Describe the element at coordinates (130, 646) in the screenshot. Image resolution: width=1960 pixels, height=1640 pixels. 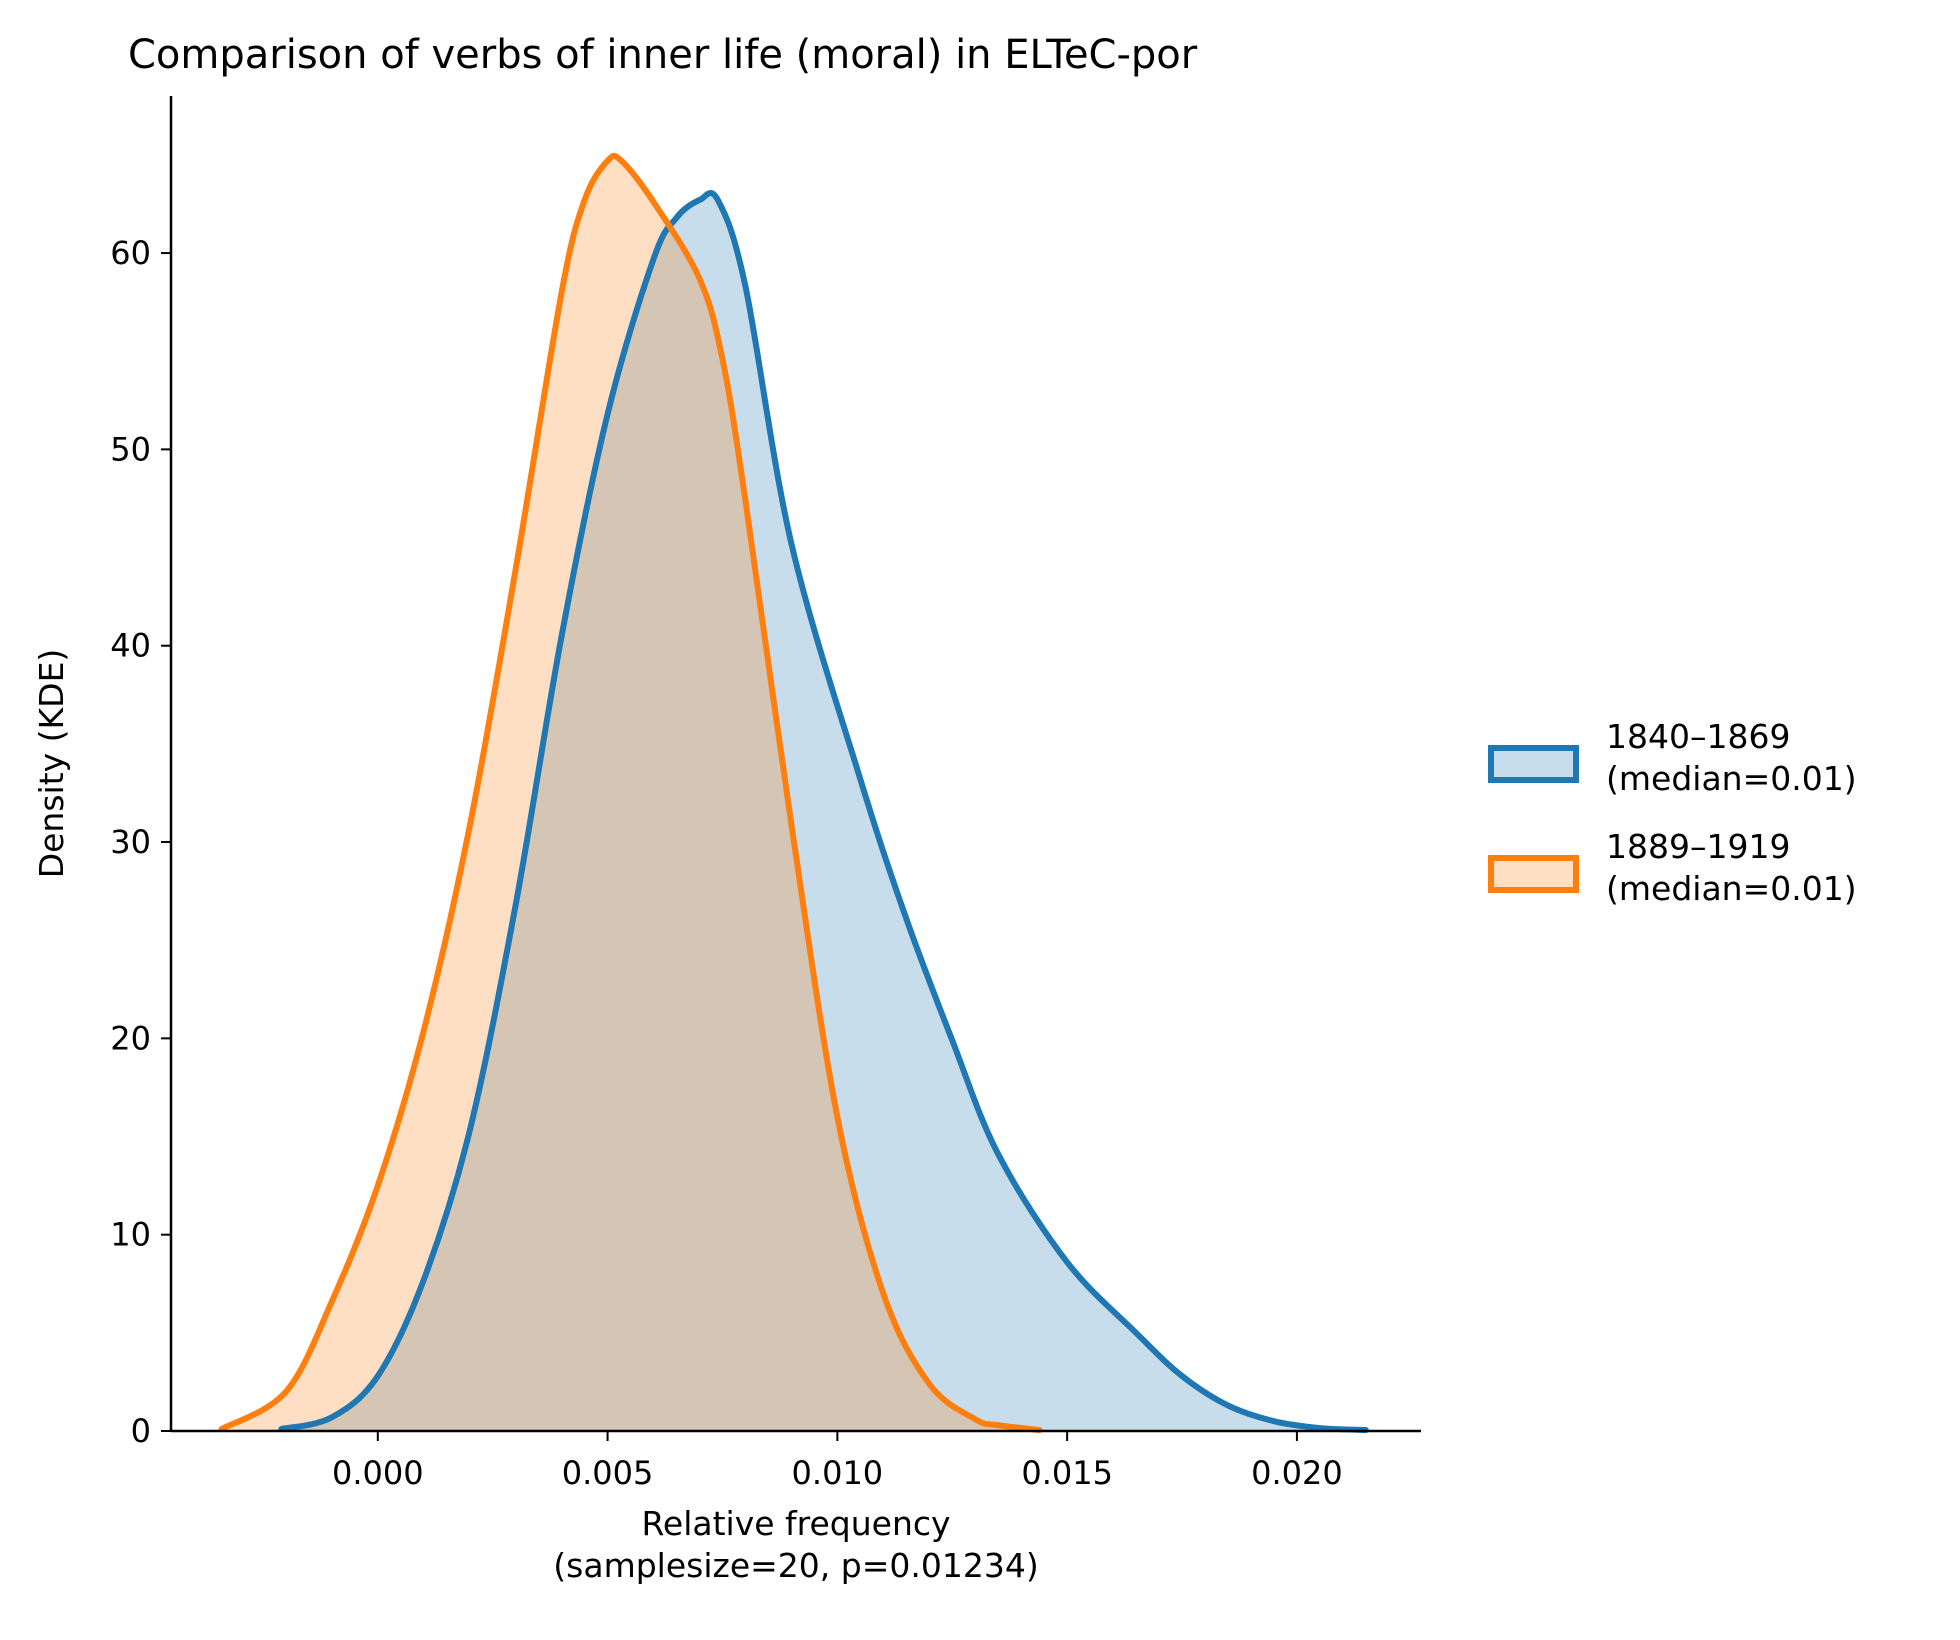
I see `y-tick-label: 40` at that location.